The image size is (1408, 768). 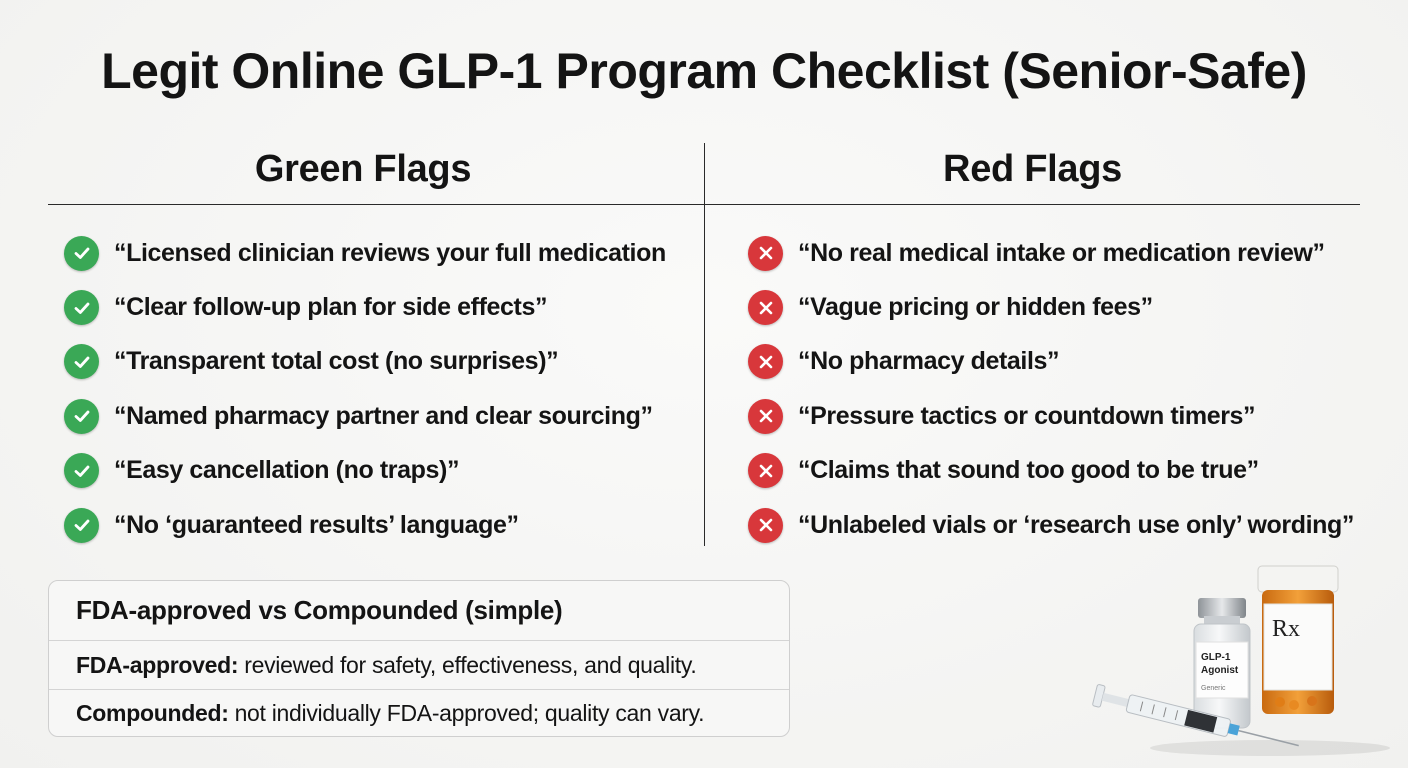 What do you see at coordinates (287, 470) in the screenshot?
I see `green-flag-text: “Easy cancellation (no traps)”` at bounding box center [287, 470].